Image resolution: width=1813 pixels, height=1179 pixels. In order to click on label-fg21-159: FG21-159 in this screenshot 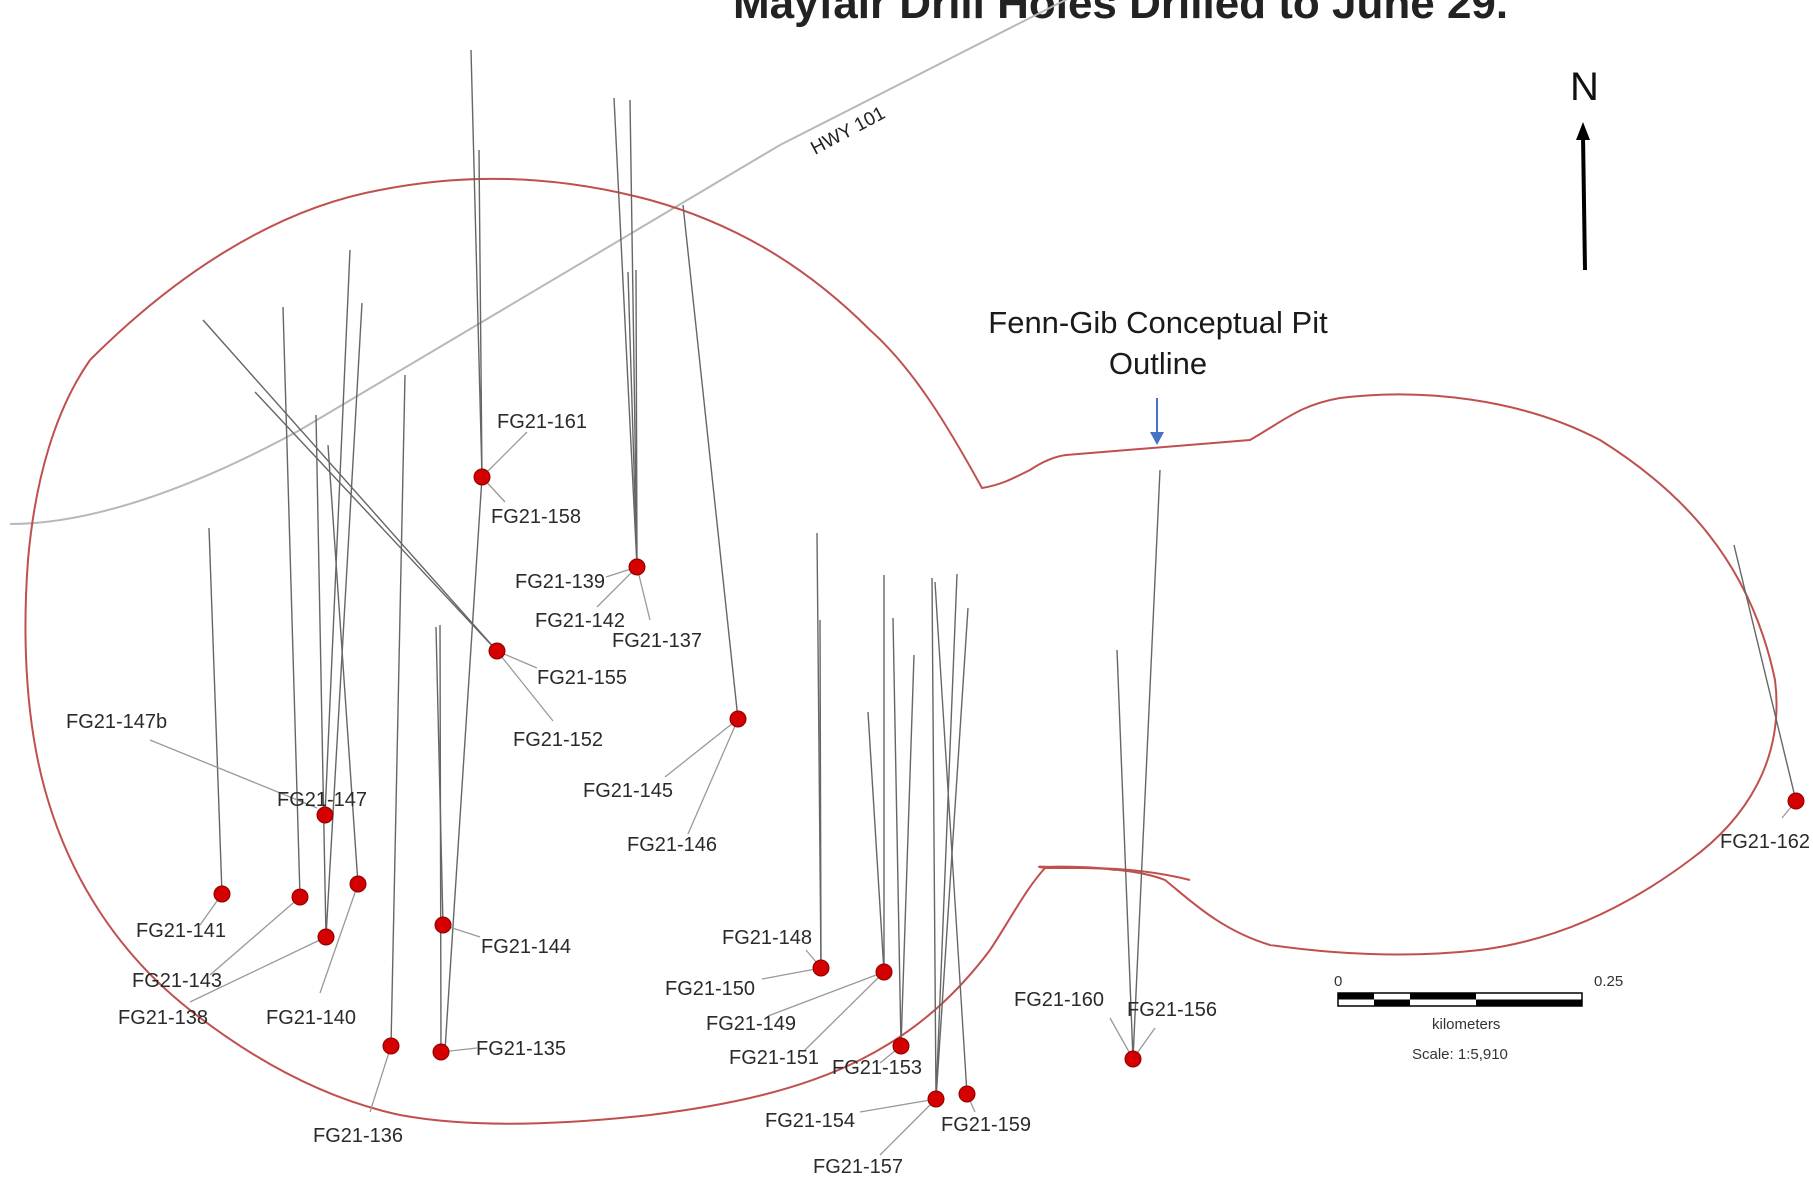, I will do `click(986, 1125)`.